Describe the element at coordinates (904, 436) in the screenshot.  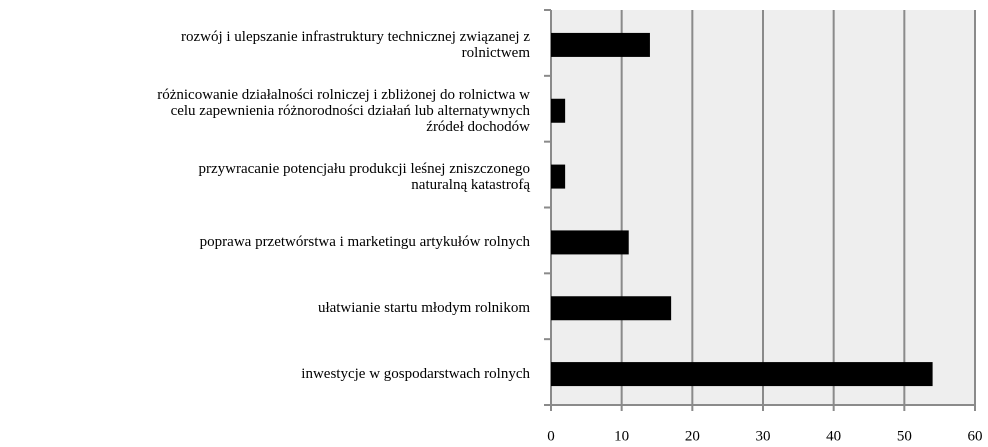
I see `x-tick-label: 50` at that location.